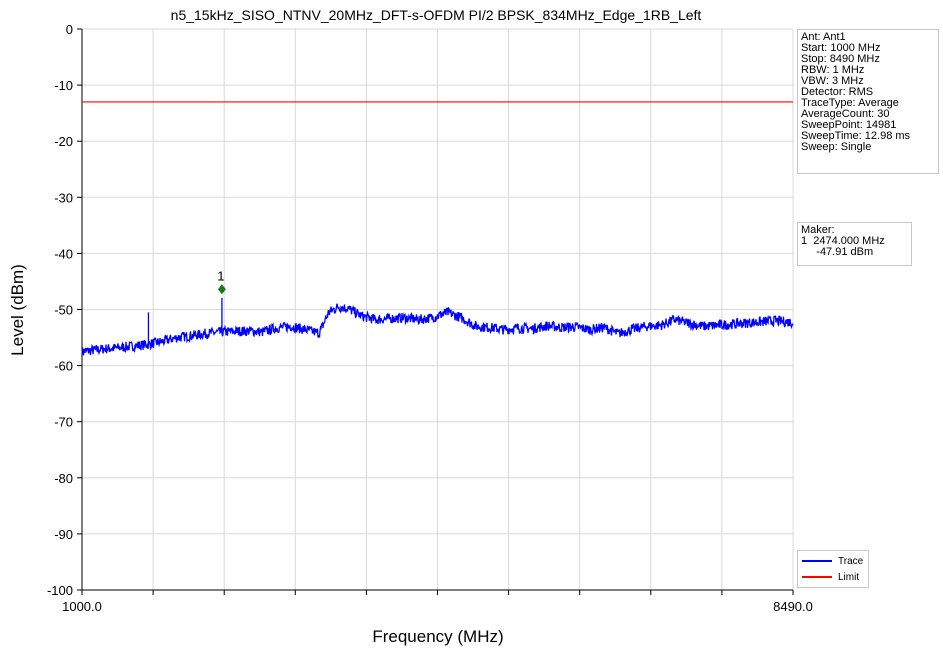  Describe the element at coordinates (63, 310) in the screenshot. I see `y-tick-label: -50` at that location.